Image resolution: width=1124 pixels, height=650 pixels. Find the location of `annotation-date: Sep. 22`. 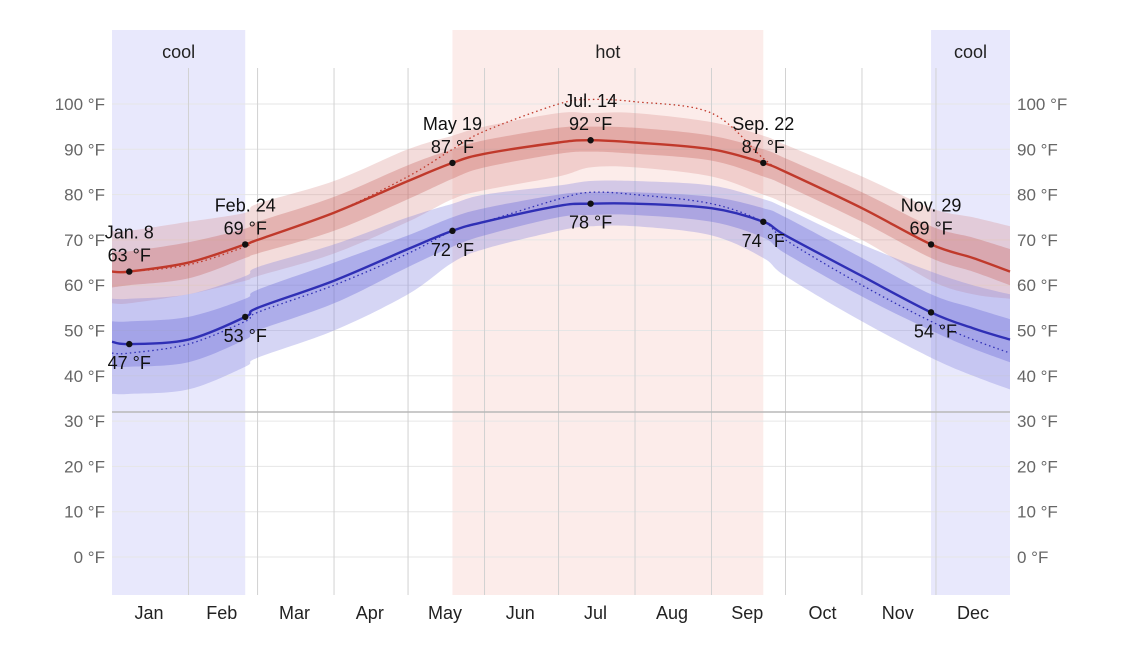

annotation-date: Sep. 22 is located at coordinates (763, 124).